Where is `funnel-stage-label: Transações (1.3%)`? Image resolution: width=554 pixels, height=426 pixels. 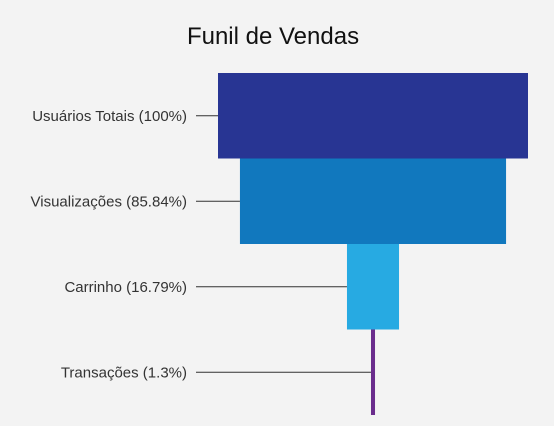 funnel-stage-label: Transações (1.3%) is located at coordinates (124, 372).